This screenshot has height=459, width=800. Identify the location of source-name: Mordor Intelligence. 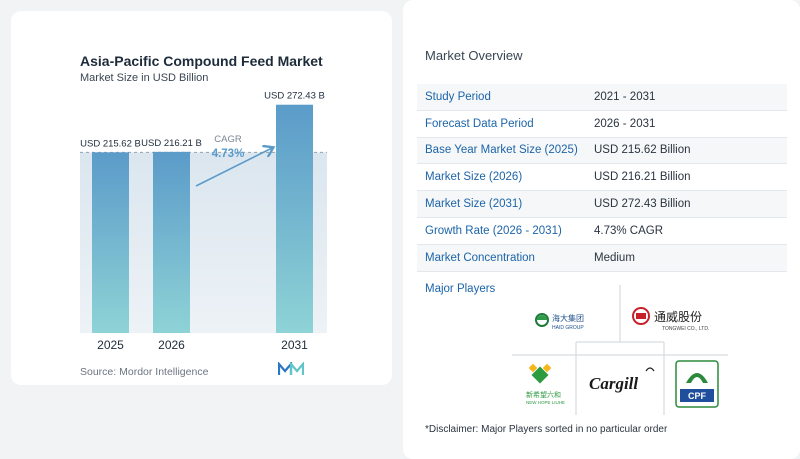
(164, 372).